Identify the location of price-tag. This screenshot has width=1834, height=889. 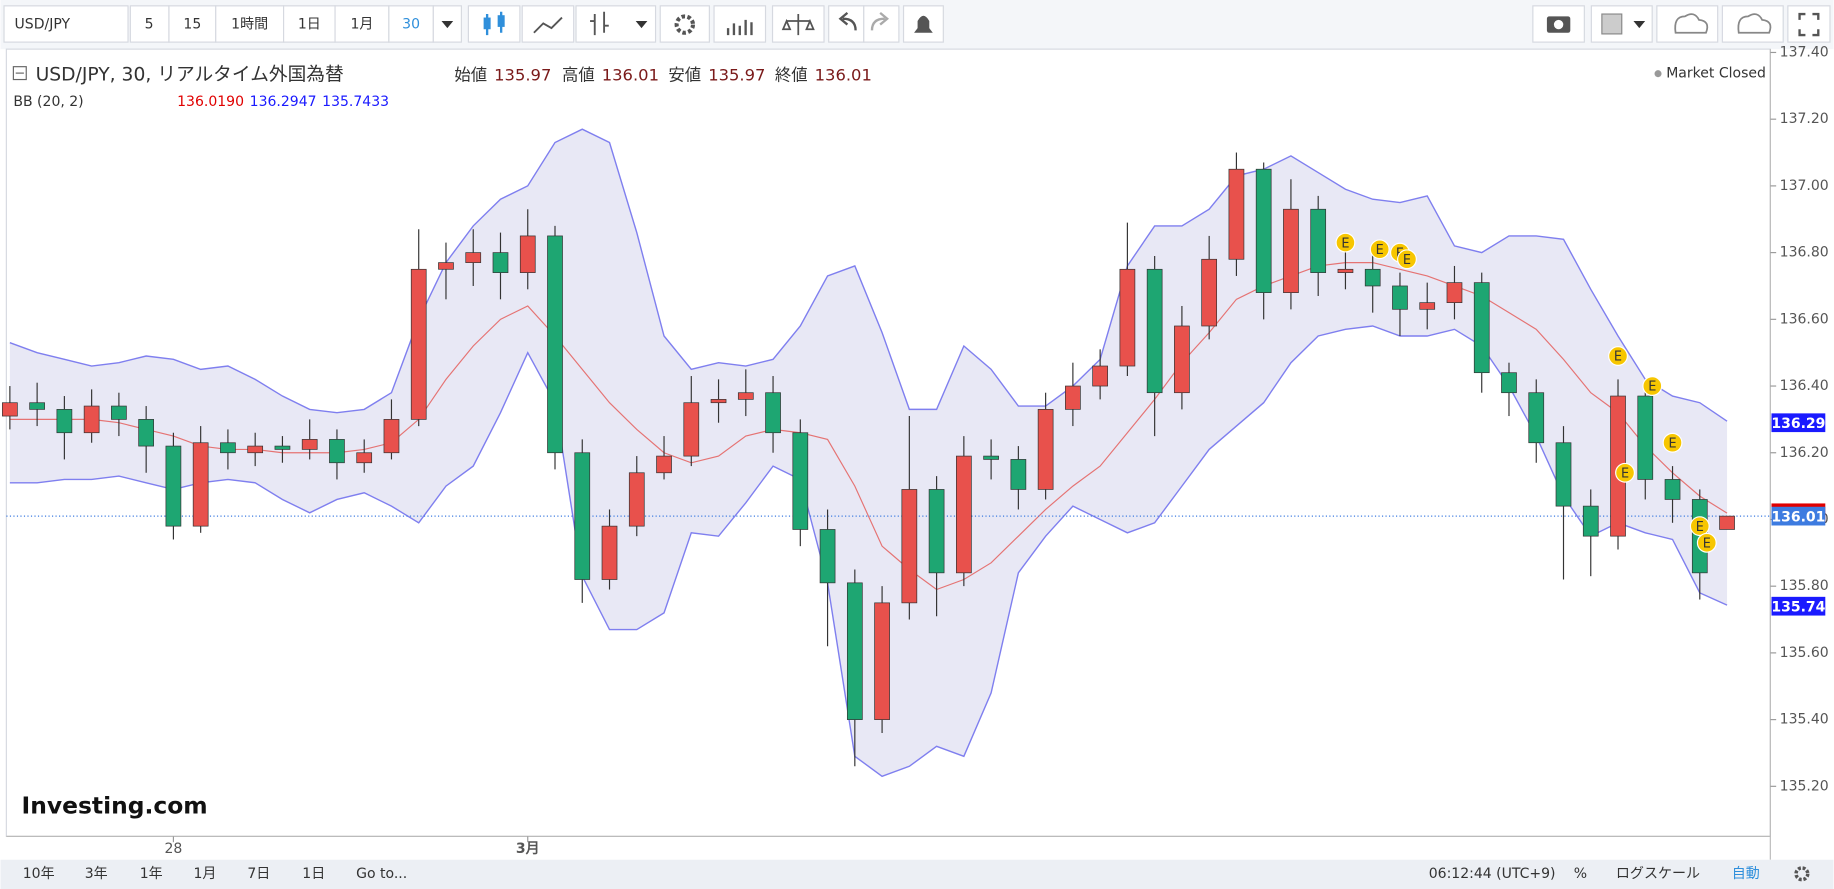
(1798, 423).